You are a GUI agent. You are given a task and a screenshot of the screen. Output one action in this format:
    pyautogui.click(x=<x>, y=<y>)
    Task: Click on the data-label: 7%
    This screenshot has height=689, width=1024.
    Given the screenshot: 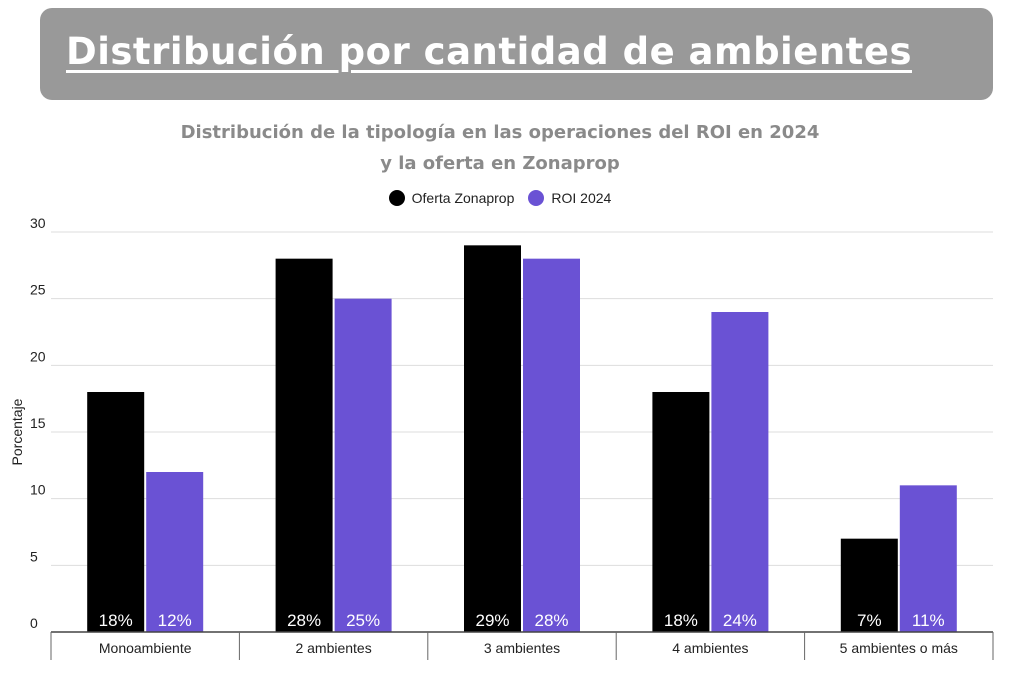 What is the action you would take?
    pyautogui.click(x=869, y=620)
    